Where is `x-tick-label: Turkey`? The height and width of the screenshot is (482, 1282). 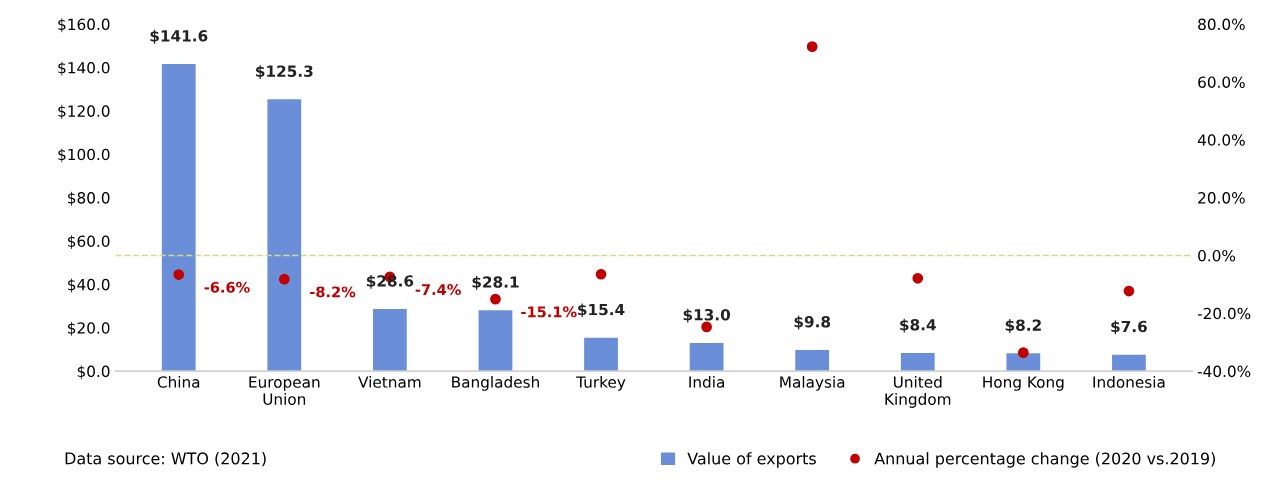 x-tick-label: Turkey is located at coordinates (601, 383).